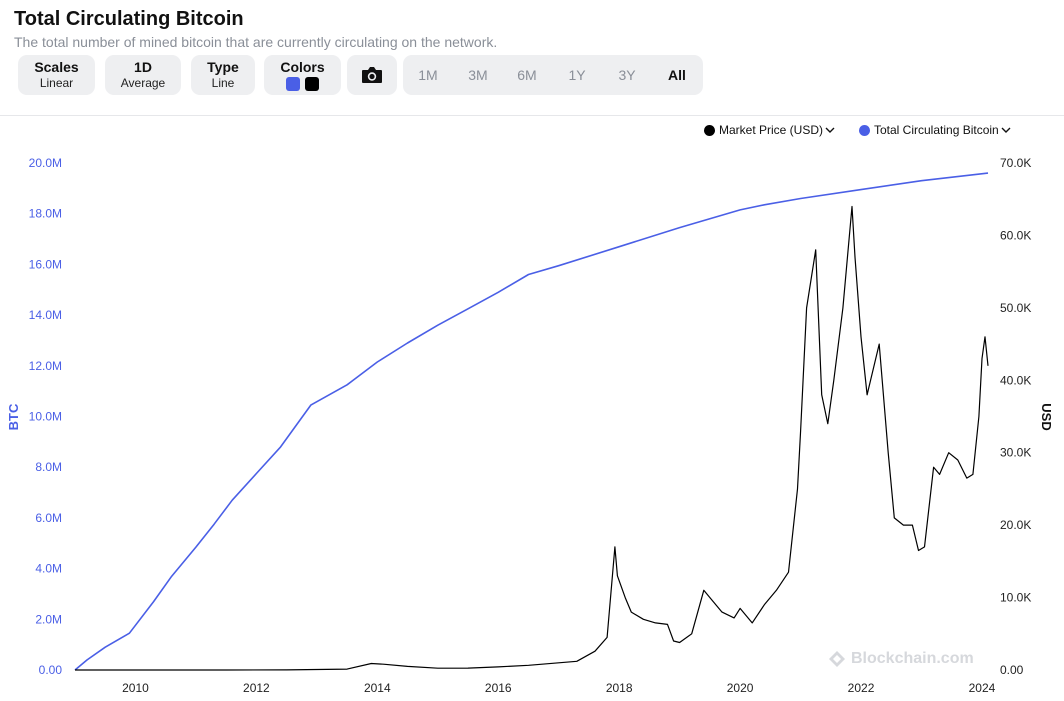  I want to click on type-label: Type, so click(223, 67).